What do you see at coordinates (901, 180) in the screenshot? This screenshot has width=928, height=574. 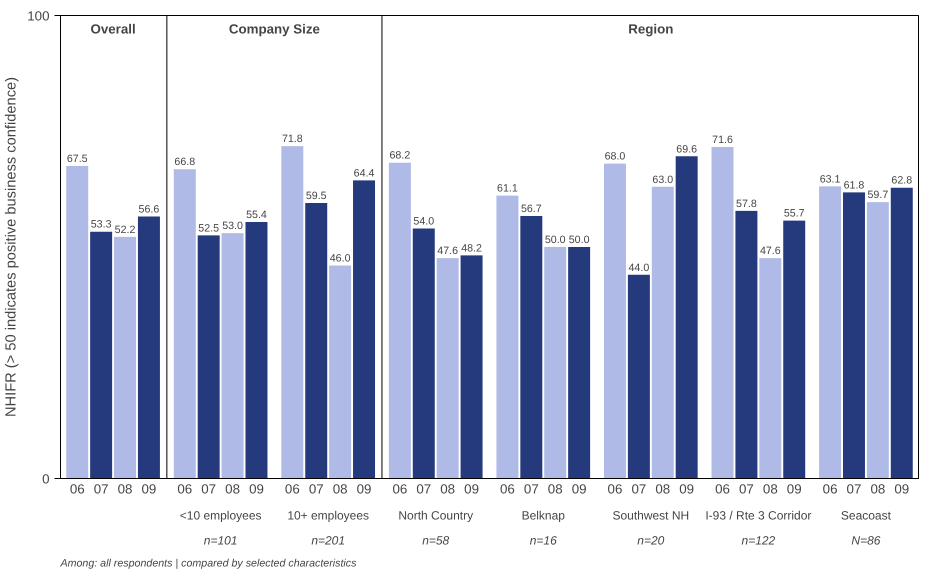 I see `data-label: 62.8` at bounding box center [901, 180].